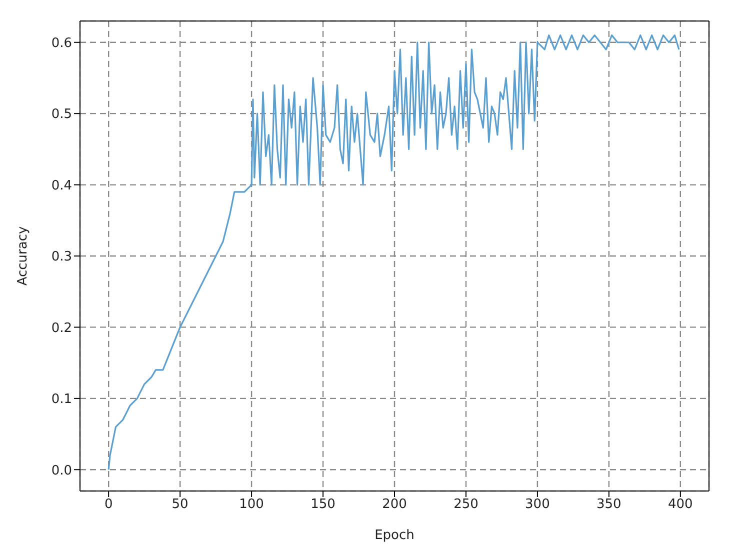  What do you see at coordinates (108, 504) in the screenshot?
I see `x-tick-label: 0` at bounding box center [108, 504].